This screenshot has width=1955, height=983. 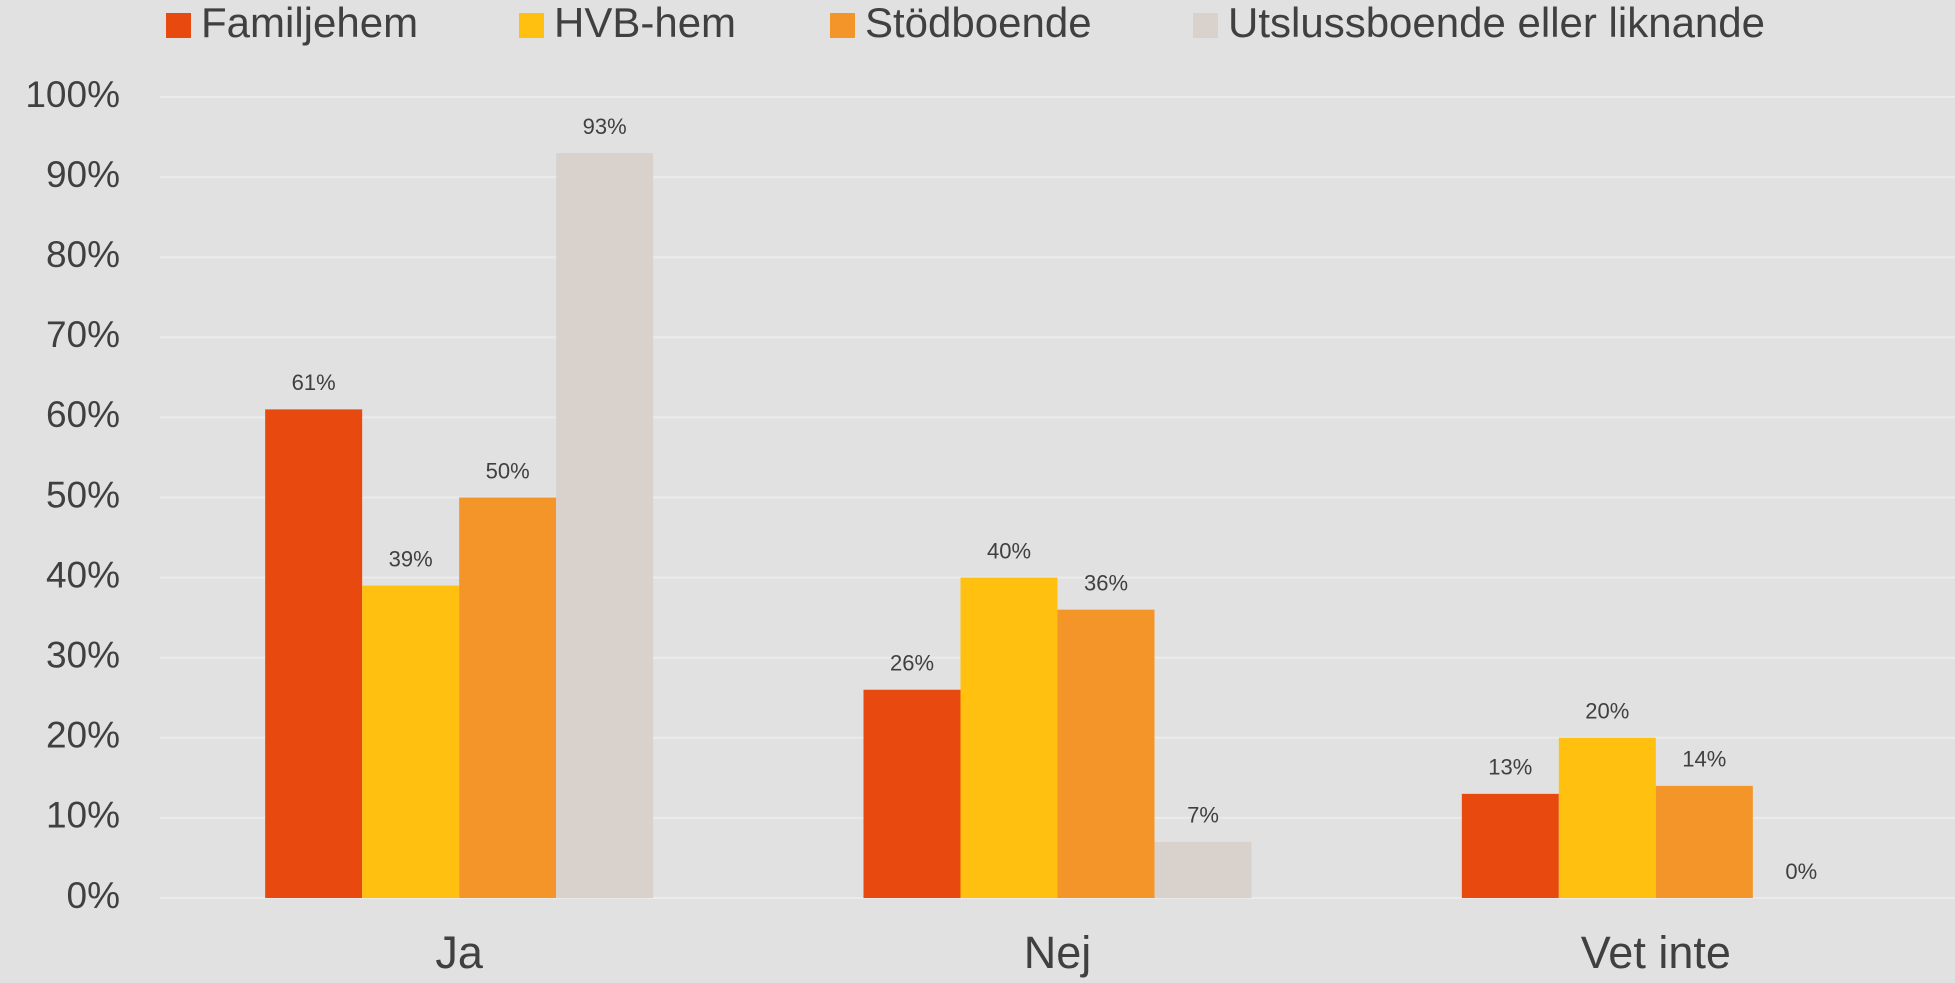 I want to click on value-label: 61%, so click(x=314, y=382).